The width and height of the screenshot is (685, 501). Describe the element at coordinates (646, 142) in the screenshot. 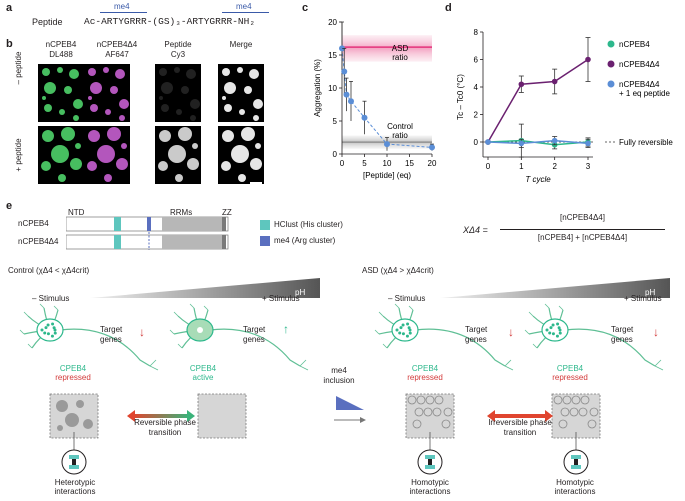

I see `legend-label-reversible: Fully reversible` at that location.